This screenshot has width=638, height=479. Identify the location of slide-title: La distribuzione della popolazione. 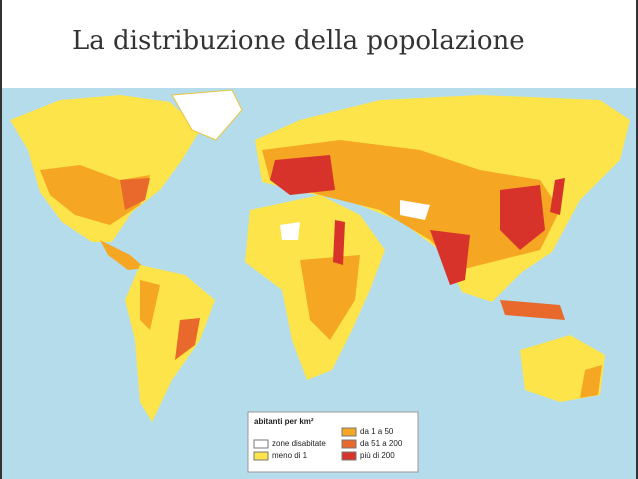
(298, 41).